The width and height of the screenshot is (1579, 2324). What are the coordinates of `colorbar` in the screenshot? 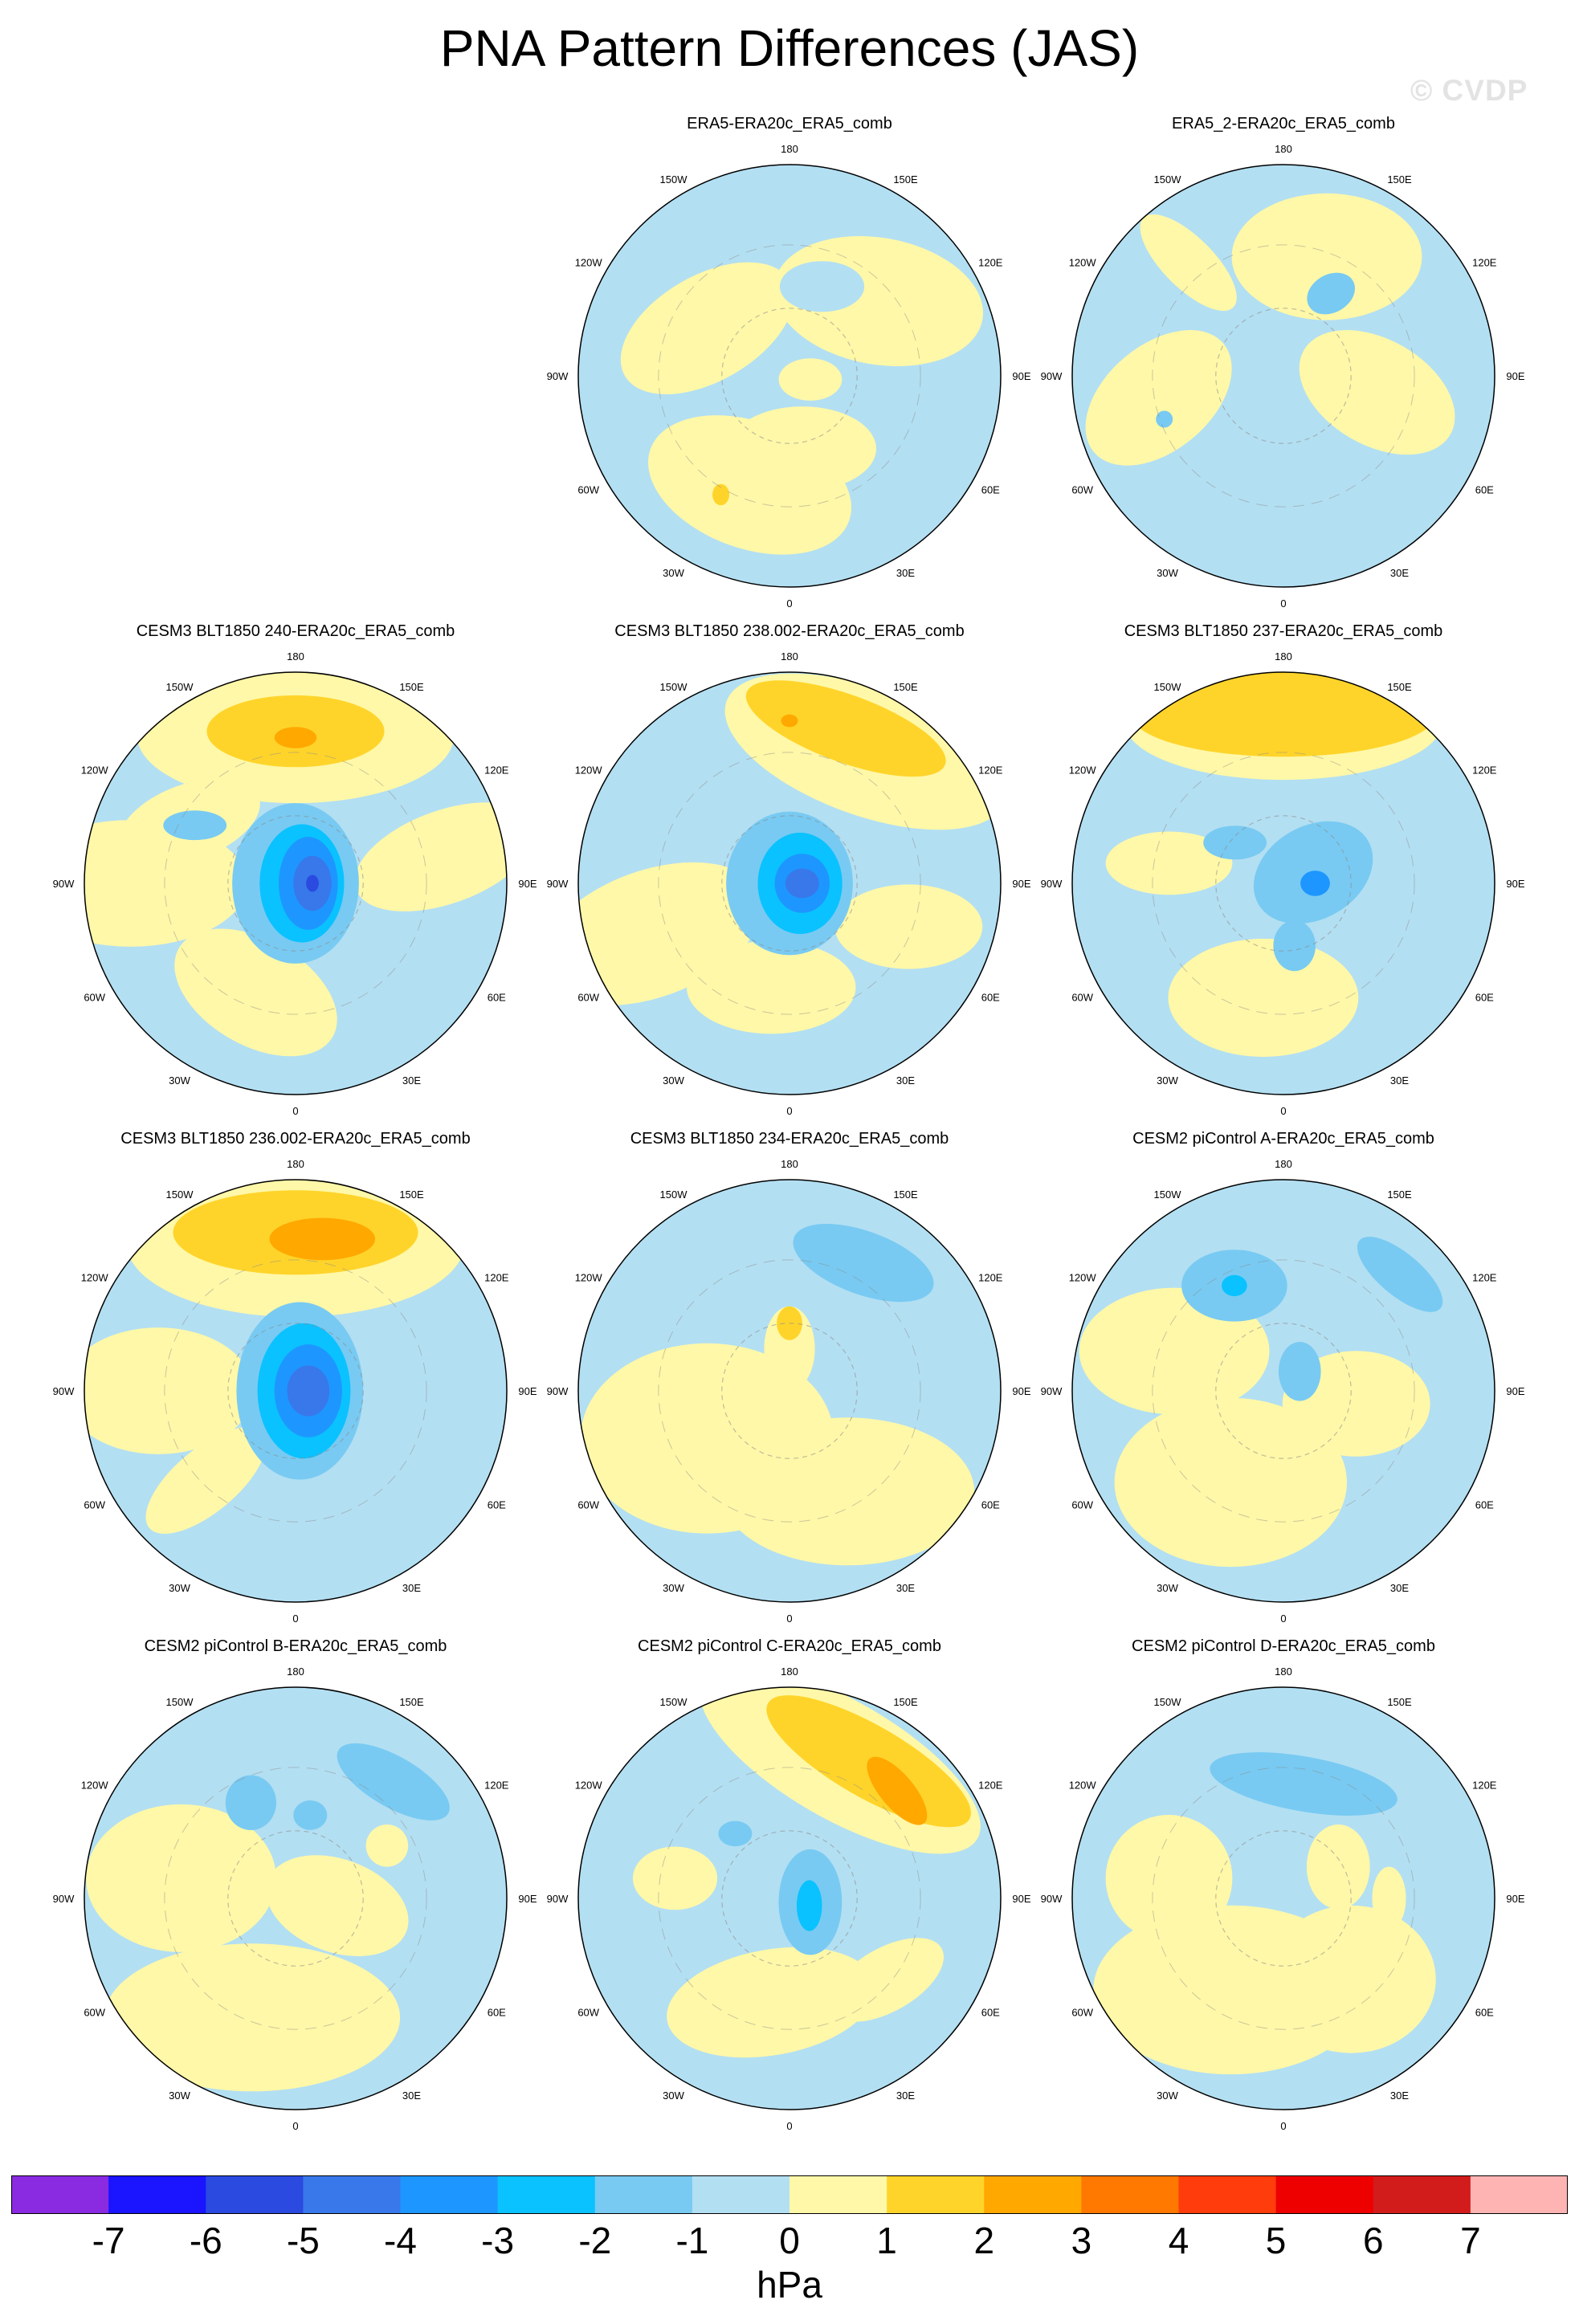 It's located at (789, 2194).